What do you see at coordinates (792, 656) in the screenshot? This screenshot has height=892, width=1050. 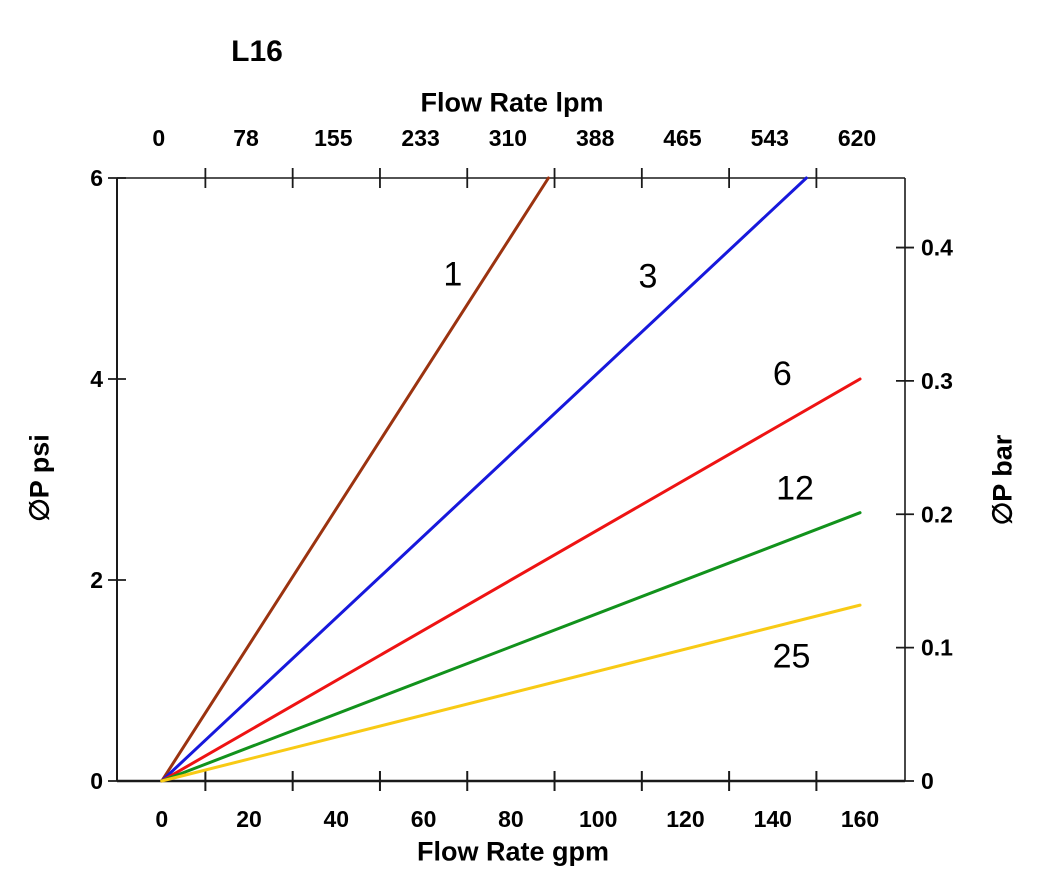 I see `series-label-25: 25` at bounding box center [792, 656].